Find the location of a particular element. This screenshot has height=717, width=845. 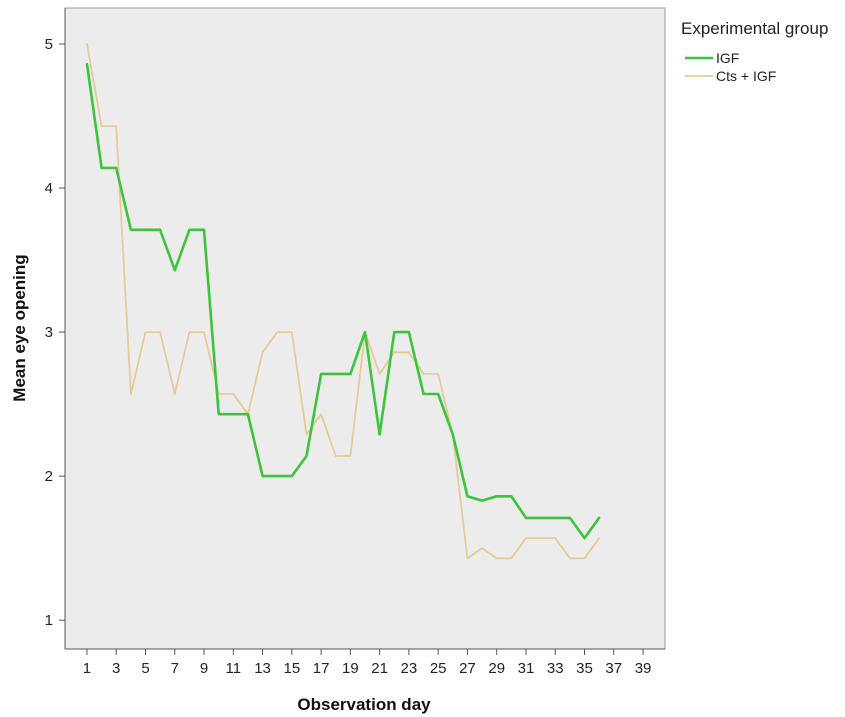

y-tick-label: 1 is located at coordinates (49, 620).